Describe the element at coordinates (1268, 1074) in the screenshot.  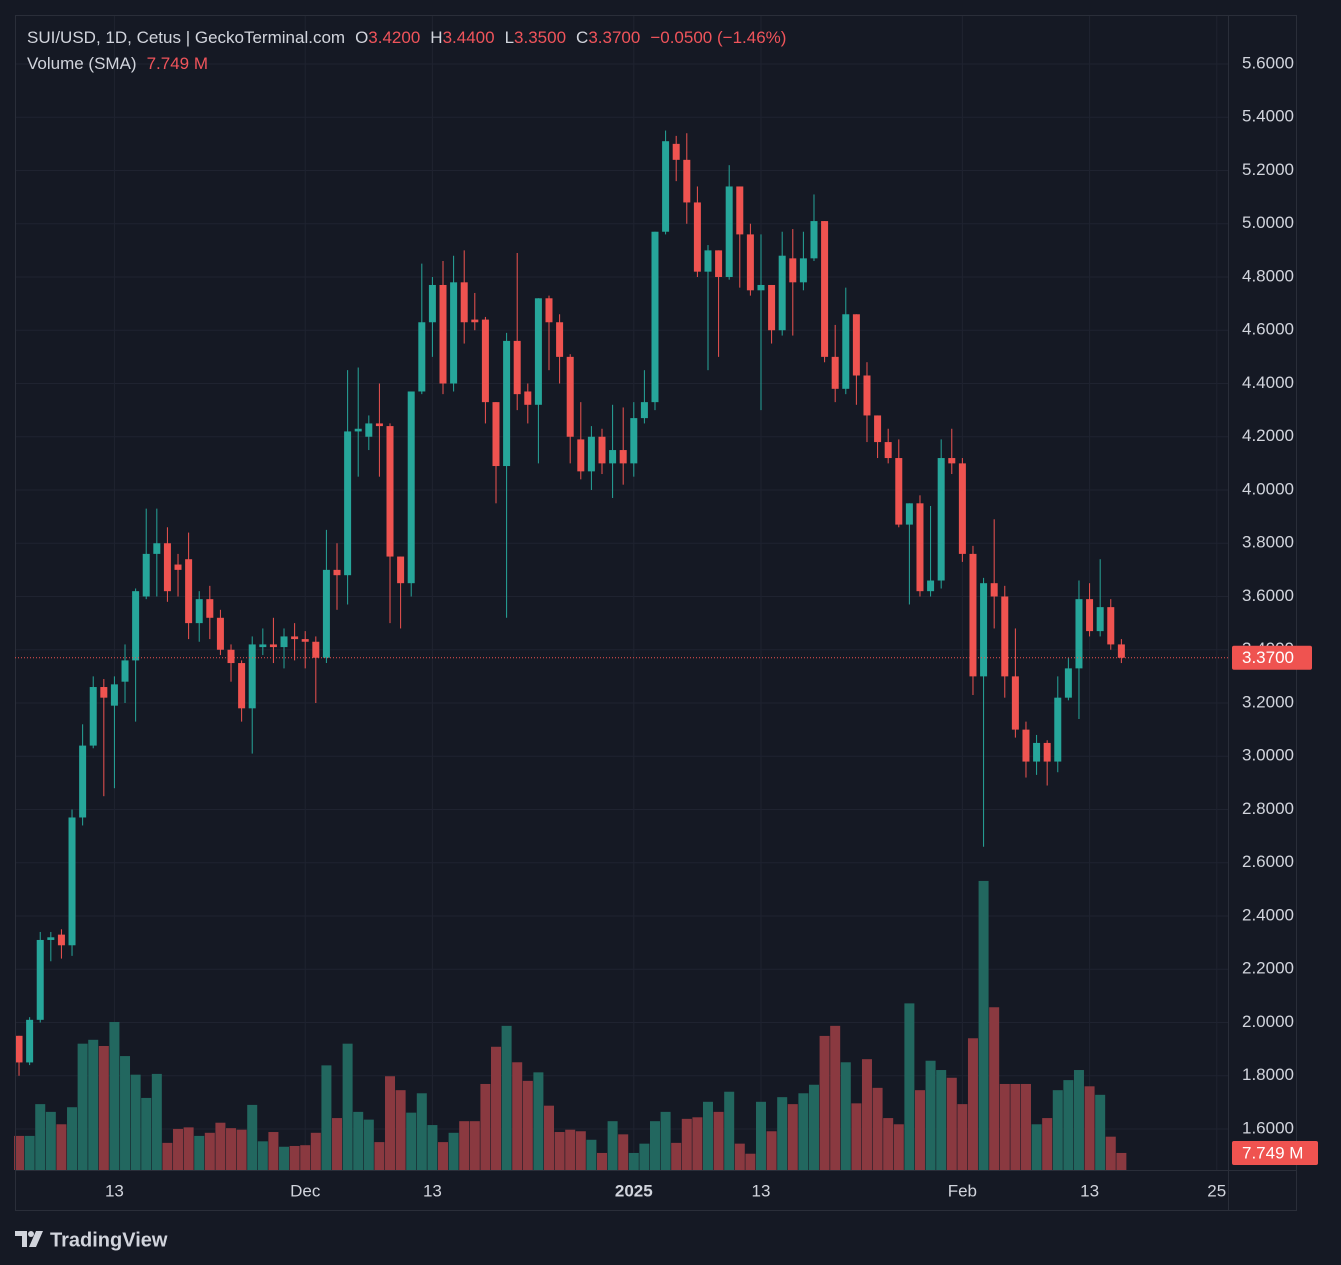
I see `y-tick-label: 1.8000` at that location.